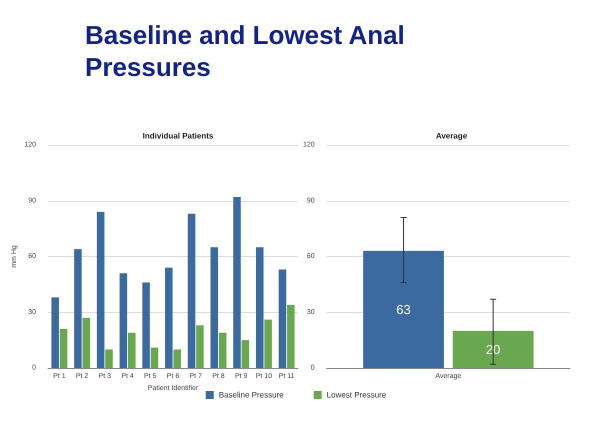 Image resolution: width=592 pixels, height=444 pixels. What do you see at coordinates (452, 136) in the screenshot?
I see `chart-title: Average` at bounding box center [452, 136].